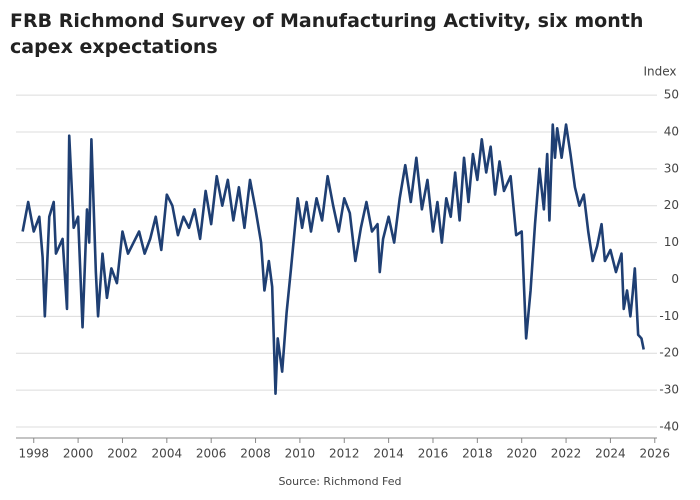 The width and height of the screenshot is (700, 500). Describe the element at coordinates (344, 454) in the screenshot. I see `x-tick-label: 2012` at that location.